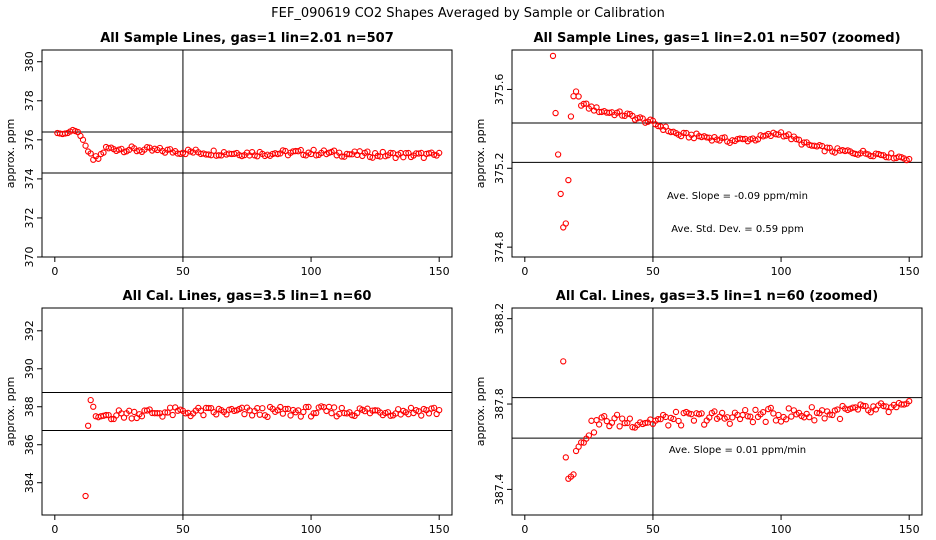  I want to click on y-tick-label: 376, so click(29, 139).